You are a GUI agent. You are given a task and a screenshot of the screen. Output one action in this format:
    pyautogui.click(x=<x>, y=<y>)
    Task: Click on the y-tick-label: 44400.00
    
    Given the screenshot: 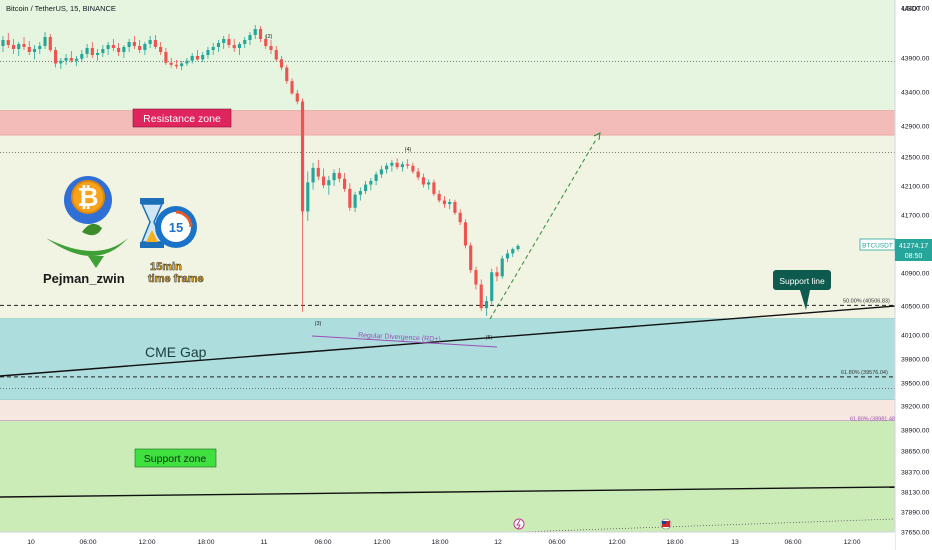 What is the action you would take?
    pyautogui.click(x=915, y=9)
    